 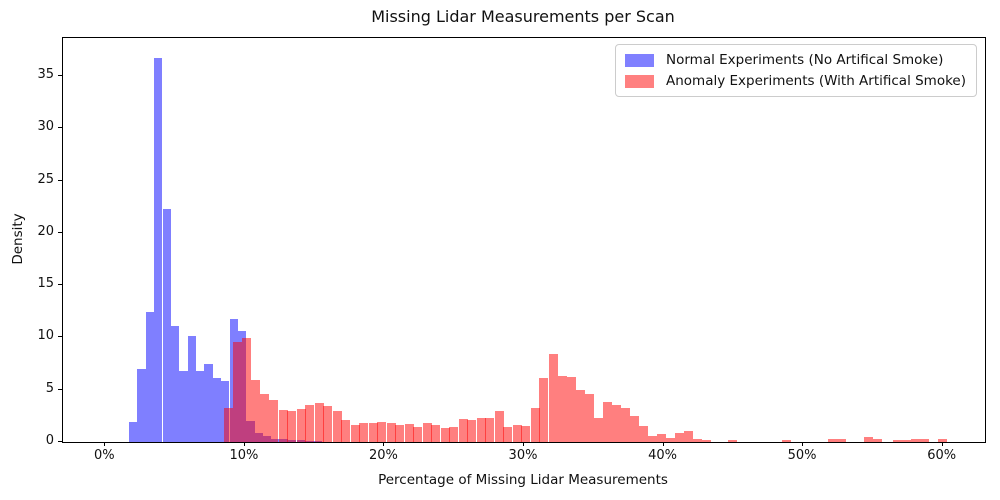 I want to click on x-tick-label: 60%, so click(x=942, y=455).